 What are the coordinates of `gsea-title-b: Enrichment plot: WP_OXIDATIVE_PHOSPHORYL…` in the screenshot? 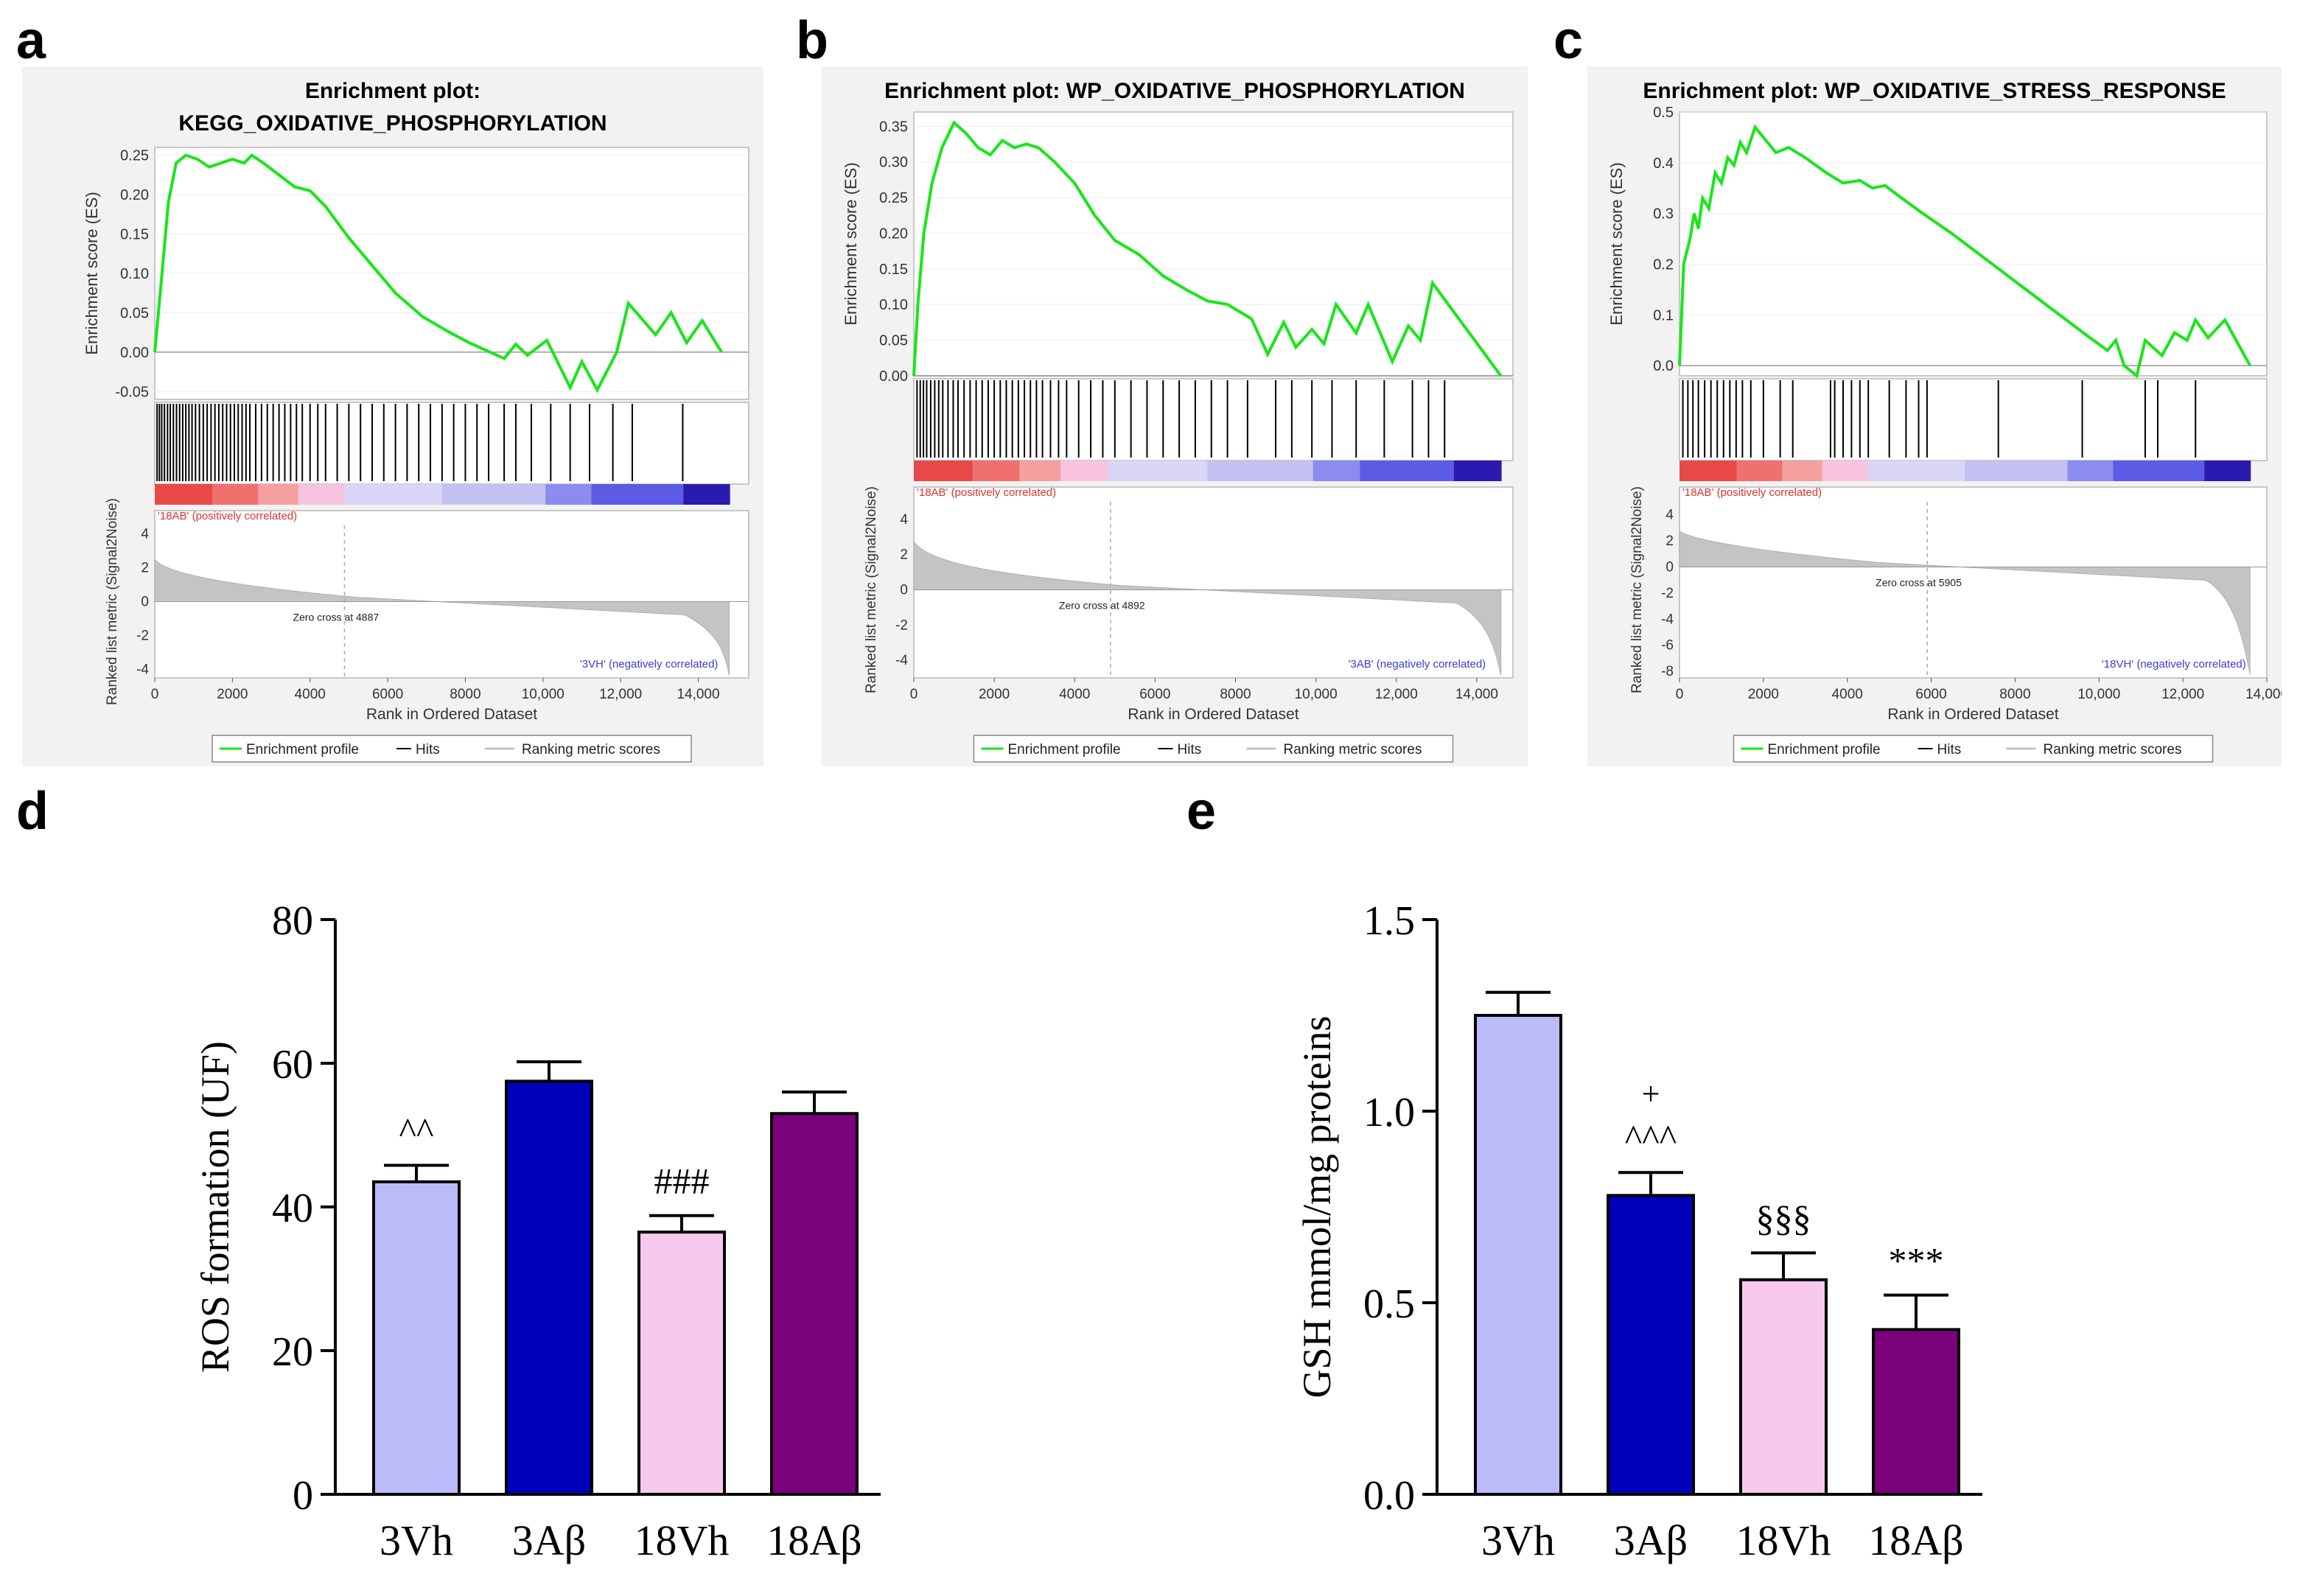 It's located at (1174, 91).